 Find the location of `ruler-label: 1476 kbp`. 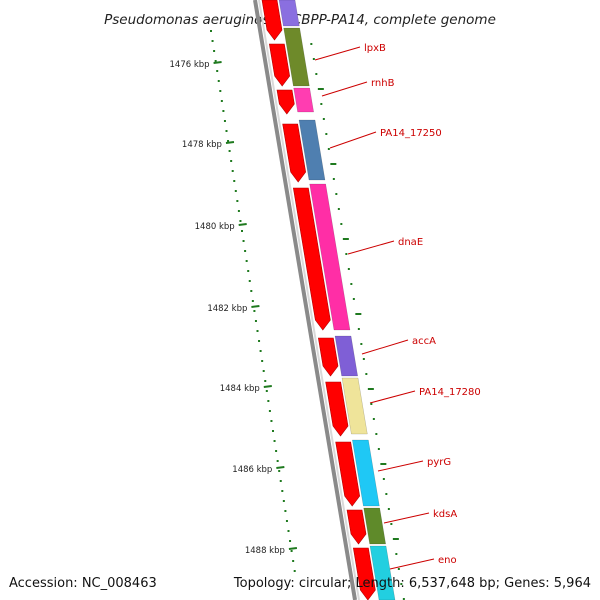

ruler-label: 1476 kbp is located at coordinates (190, 65).